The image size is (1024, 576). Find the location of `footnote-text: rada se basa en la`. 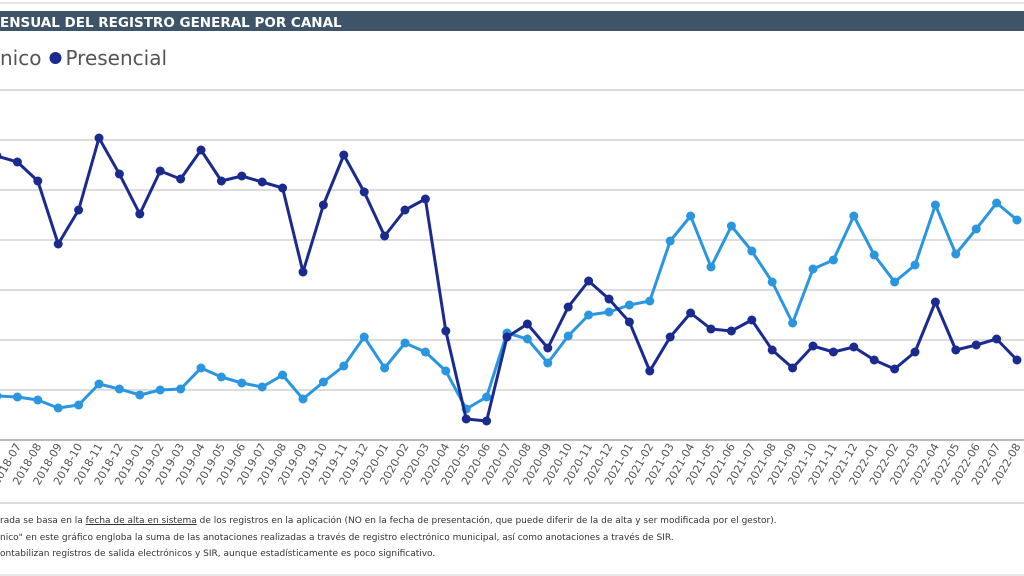

footnote-text: rada se basa en la is located at coordinates (43, 521).